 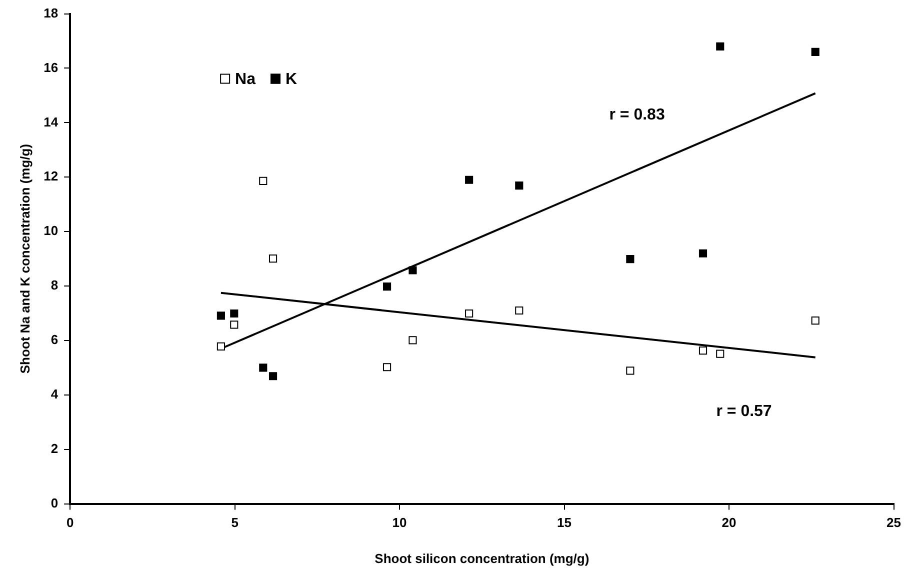 What do you see at coordinates (564, 522) in the screenshot?
I see `x-tick-label: 15` at bounding box center [564, 522].